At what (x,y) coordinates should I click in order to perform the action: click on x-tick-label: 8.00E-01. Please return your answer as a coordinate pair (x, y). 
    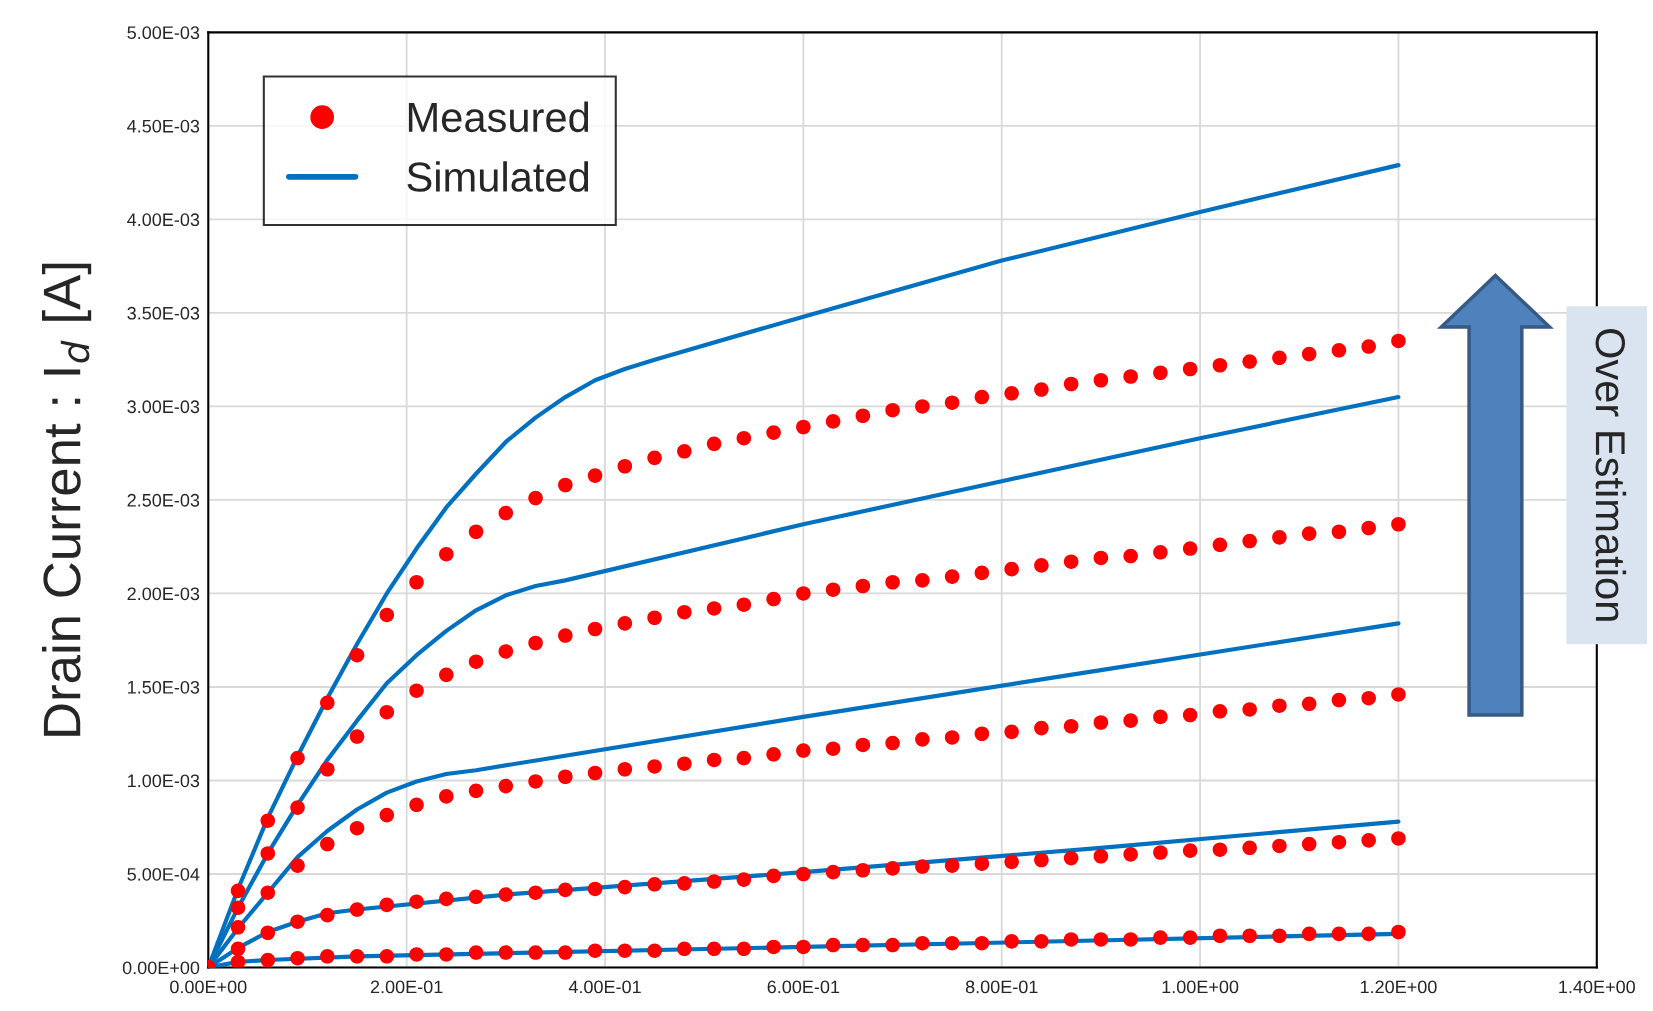
    Looking at the image, I should click on (1001, 987).